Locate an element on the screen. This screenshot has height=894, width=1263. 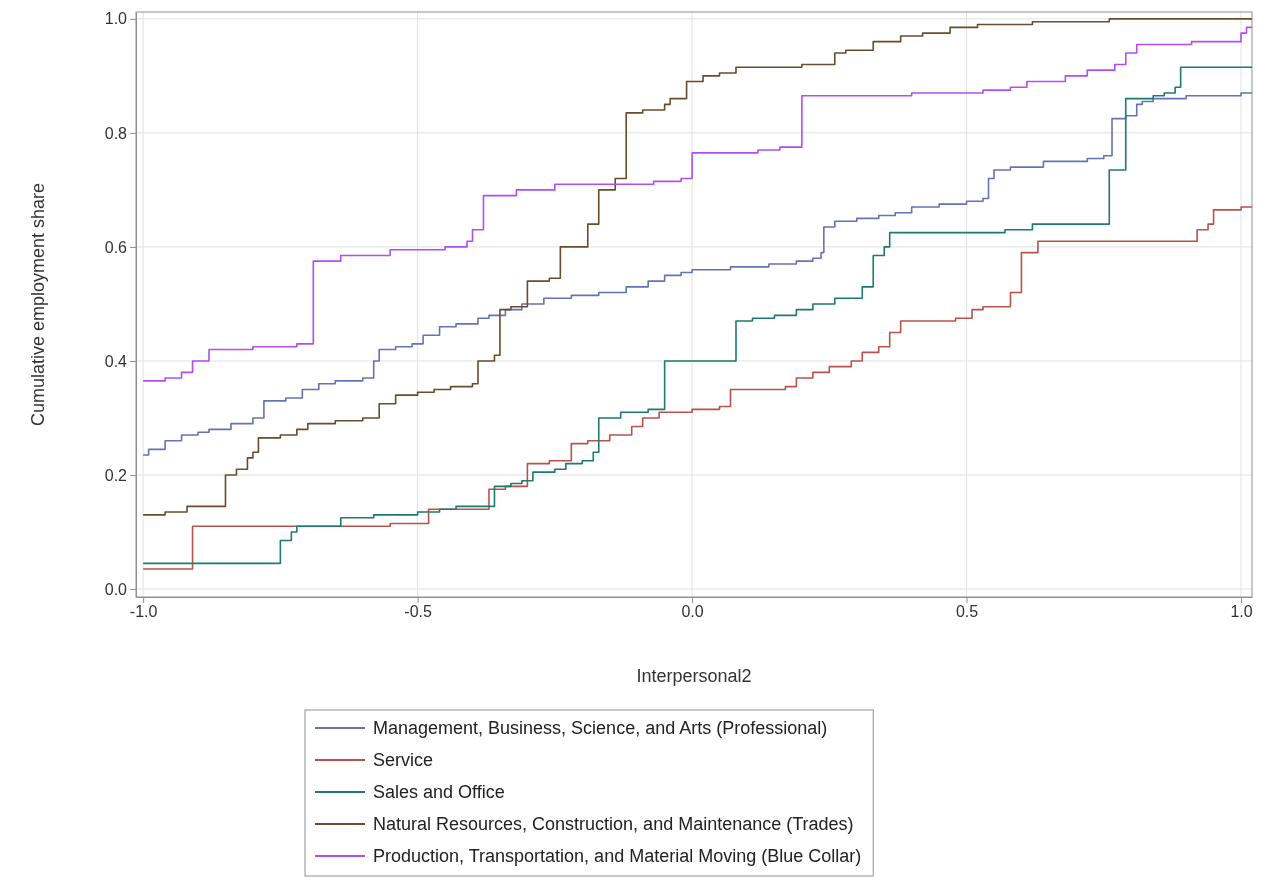
legend-label: Natural Resources, Construction, and Maintenance (Trades) is located at coordinates (613, 824).